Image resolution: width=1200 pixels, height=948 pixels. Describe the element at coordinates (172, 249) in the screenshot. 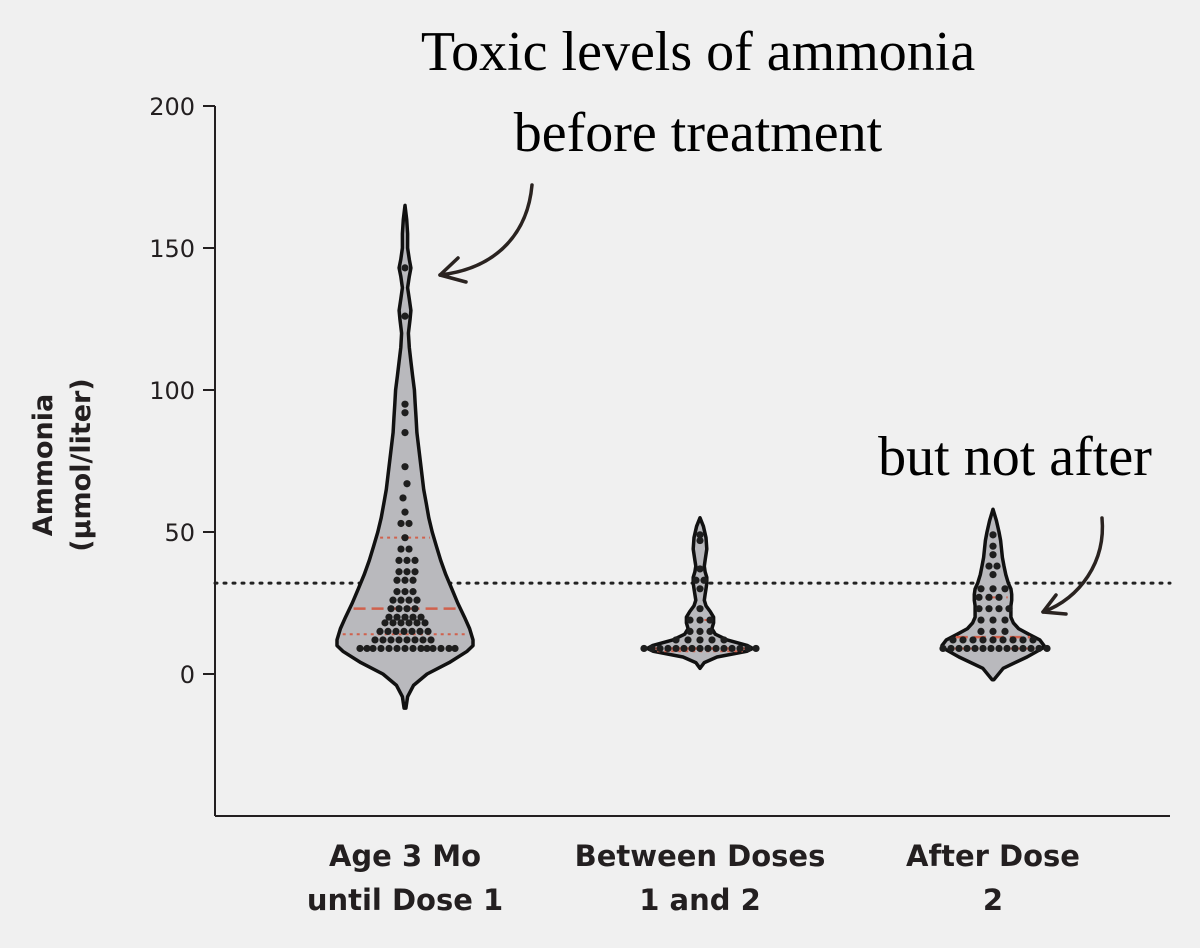

I see `y-tick-label-150: 150` at that location.